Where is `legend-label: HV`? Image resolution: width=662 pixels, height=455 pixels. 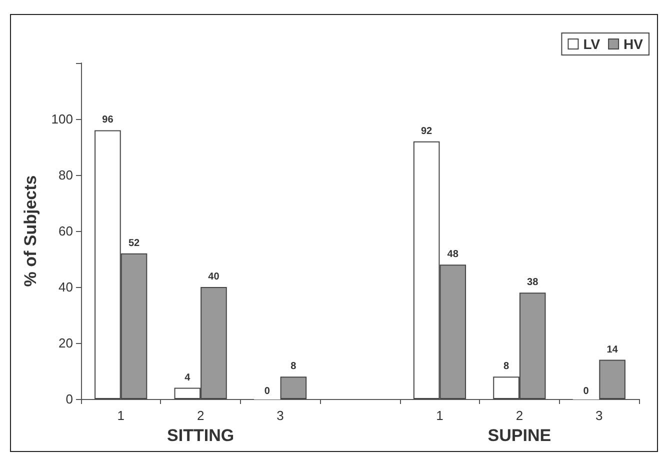
legend-label: HV is located at coordinates (634, 44).